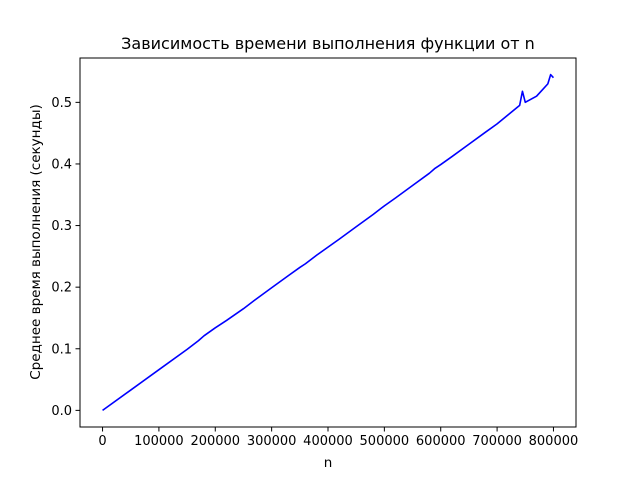  I want to click on x-tick-label: 700000, so click(497, 441).